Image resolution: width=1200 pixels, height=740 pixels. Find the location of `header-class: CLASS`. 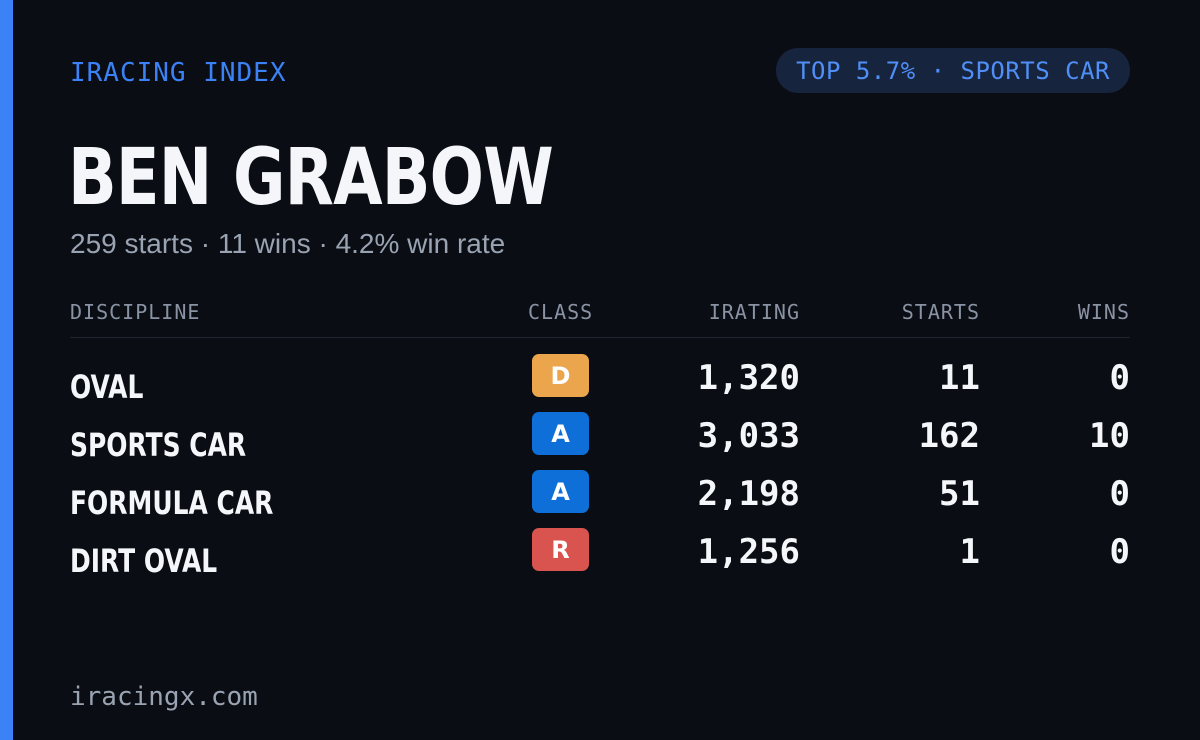

header-class: CLASS is located at coordinates (561, 312).